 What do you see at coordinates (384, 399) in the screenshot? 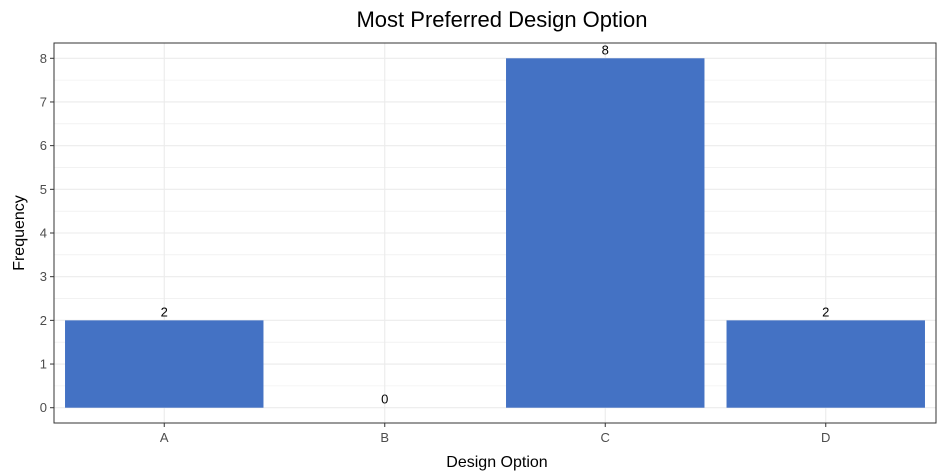
I see `data-label-b: 0` at bounding box center [384, 399].